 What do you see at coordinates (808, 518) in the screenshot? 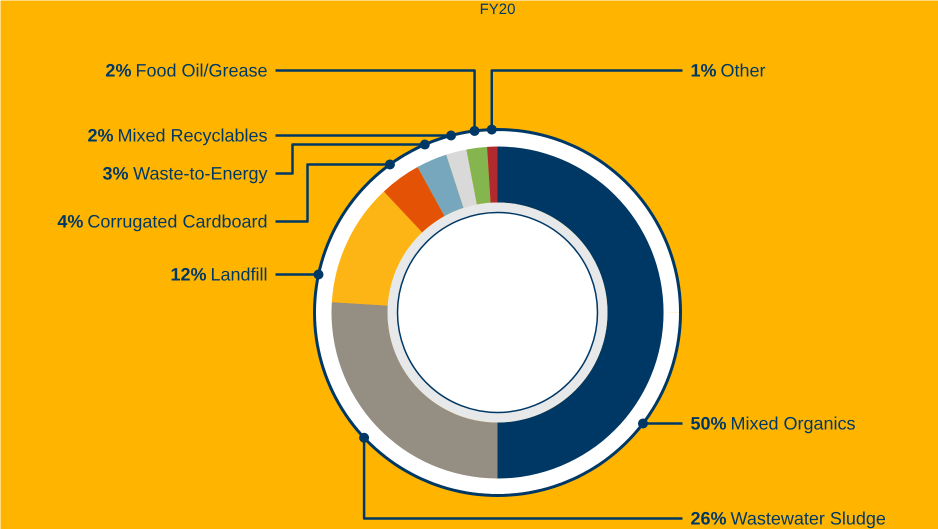
I see `slice-label: Wastewater Sludge` at bounding box center [808, 518].